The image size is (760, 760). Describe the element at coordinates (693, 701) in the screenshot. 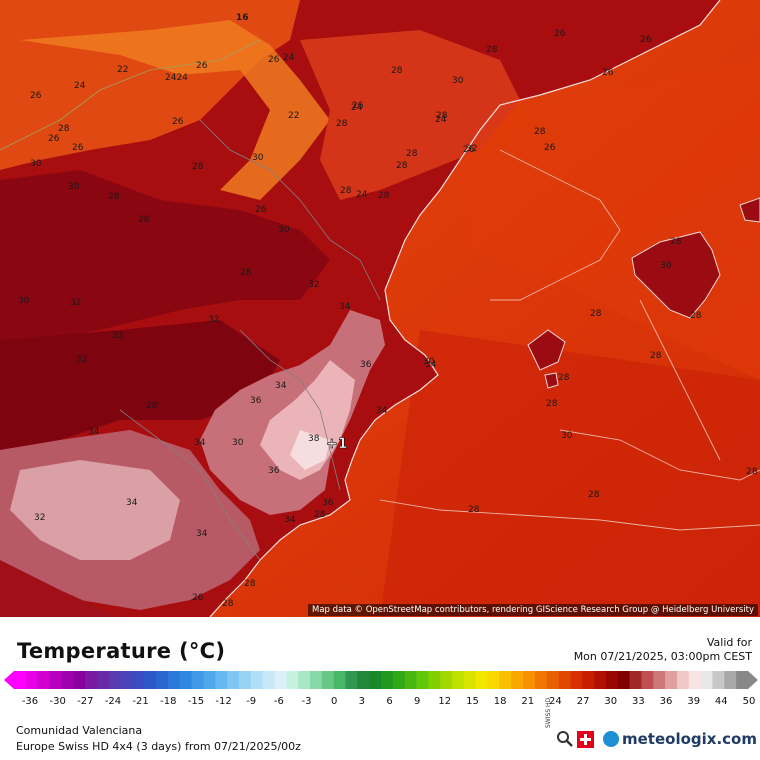

I see `colorbar-tick-label: 39` at that location.